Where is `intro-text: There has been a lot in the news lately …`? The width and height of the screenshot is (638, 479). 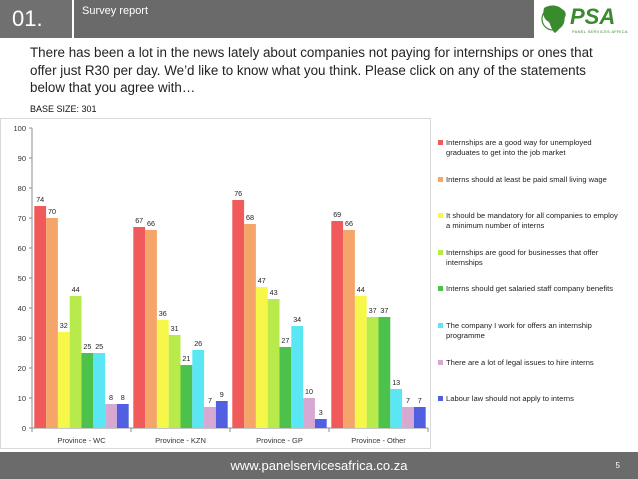
intro-text: There has been a lot in the news lately … is located at coordinates (311, 70).